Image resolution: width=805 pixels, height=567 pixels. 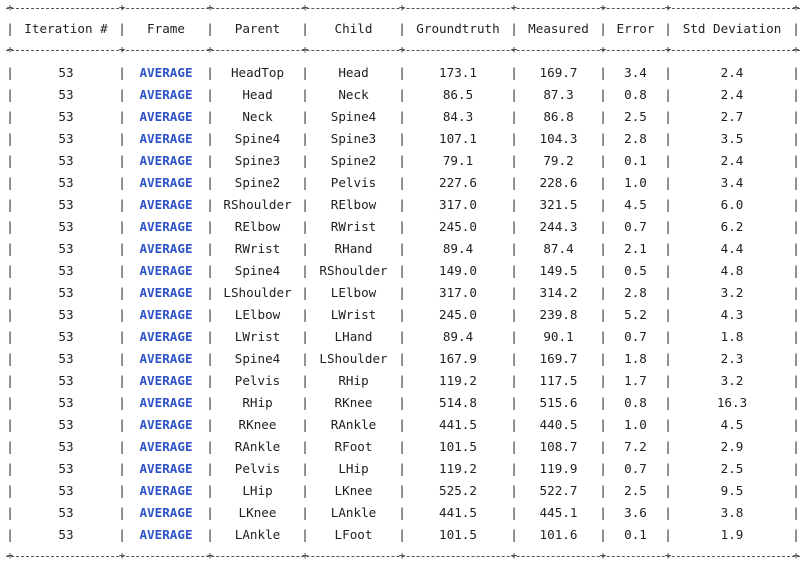 I want to click on cell-groundtruth: 79.1, so click(x=458, y=160).